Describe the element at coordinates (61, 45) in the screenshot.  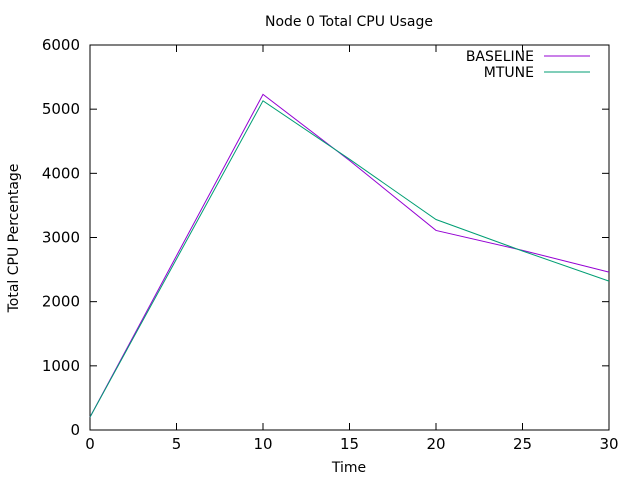
I see `y-tick-label: 6000` at that location.